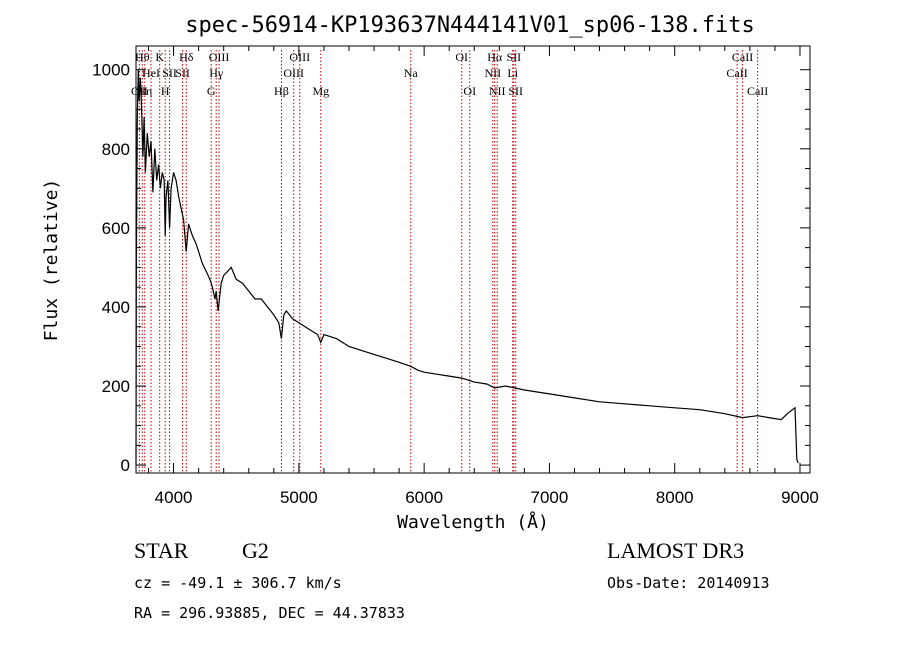 The width and height of the screenshot is (900, 649). I want to click on y-tick-label: 200, so click(116, 386).